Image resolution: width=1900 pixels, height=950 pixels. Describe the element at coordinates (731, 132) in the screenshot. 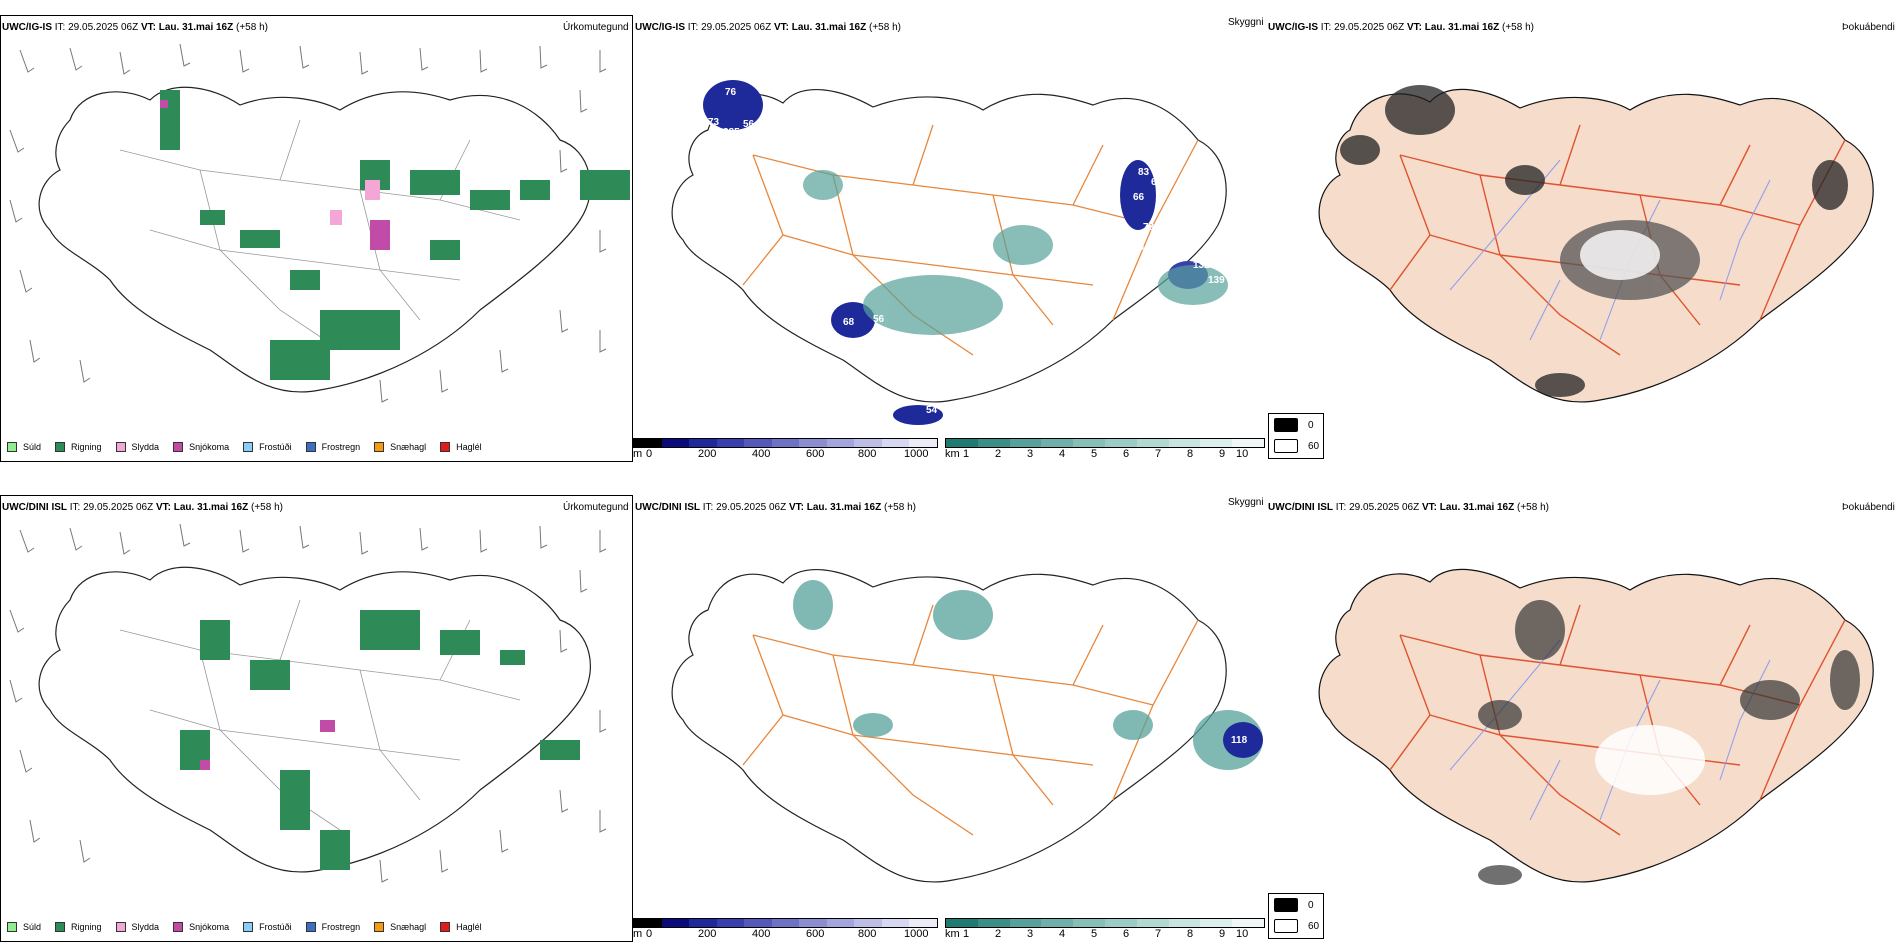

I see `svg-text: 285` at that location.